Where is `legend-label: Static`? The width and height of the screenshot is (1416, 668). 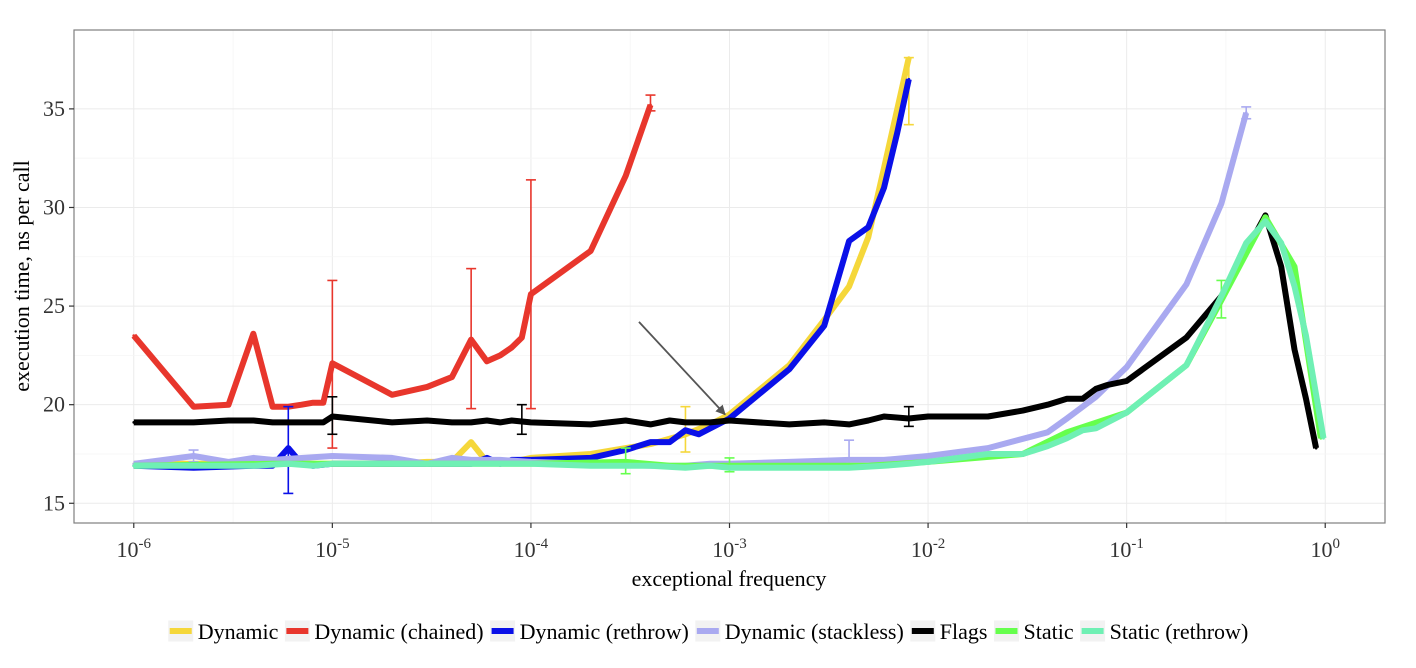 legend-label: Static is located at coordinates (1048, 631).